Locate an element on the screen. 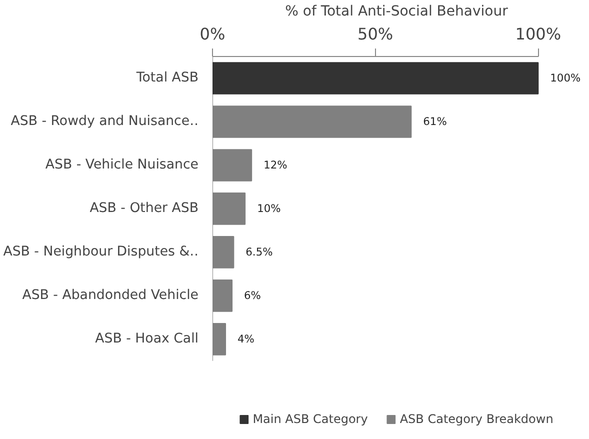 This screenshot has height=439, width=589. data-label: 6.5% is located at coordinates (259, 252).